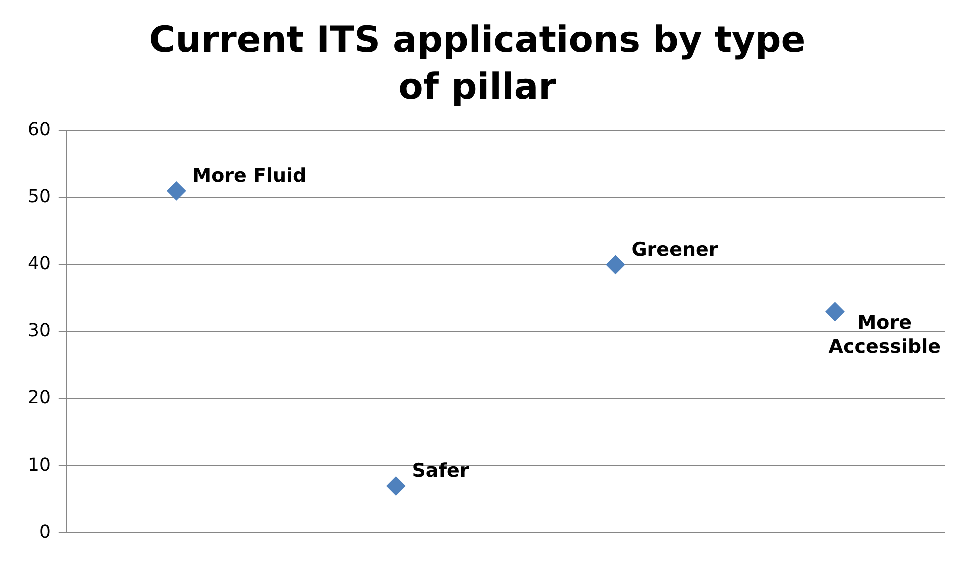 This screenshot has width=955, height=578. Describe the element at coordinates (39, 129) in the screenshot. I see `y-tick-label: 60` at that location.